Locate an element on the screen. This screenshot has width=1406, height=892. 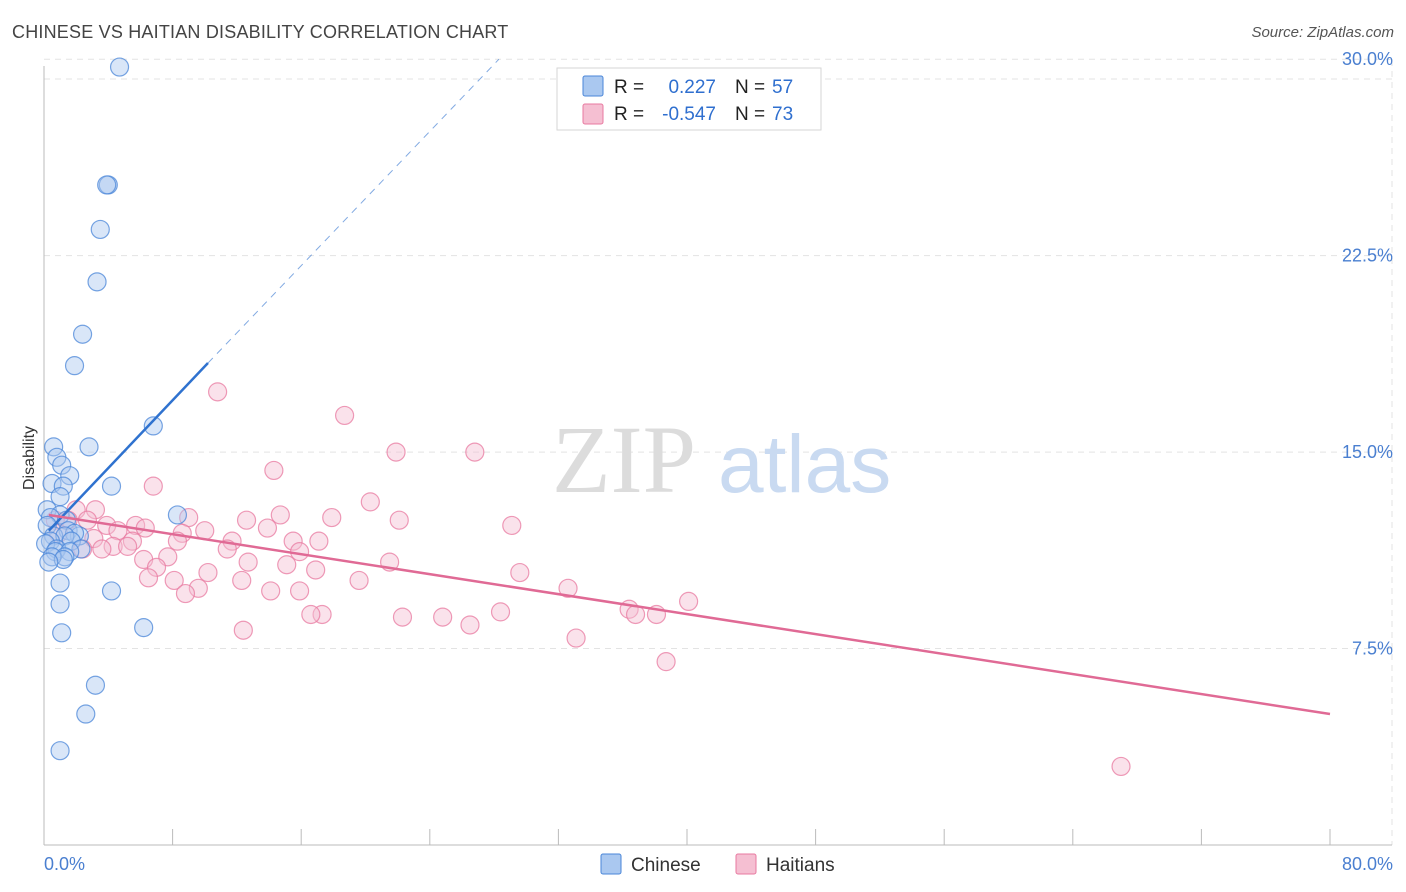
chinese-points is located at coordinates (112, 409).